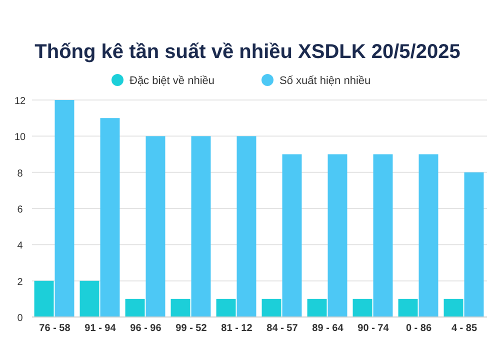  What do you see at coordinates (192, 328) in the screenshot?
I see `x-tick-label: 99 - 52` at bounding box center [192, 328].